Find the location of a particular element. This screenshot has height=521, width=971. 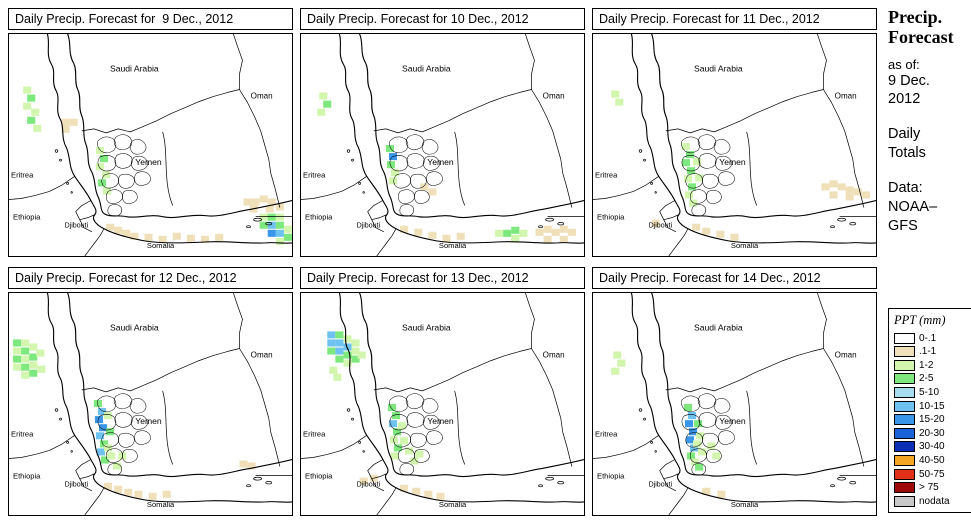

asof-date-line1: 9 Dec. is located at coordinates (909, 80).